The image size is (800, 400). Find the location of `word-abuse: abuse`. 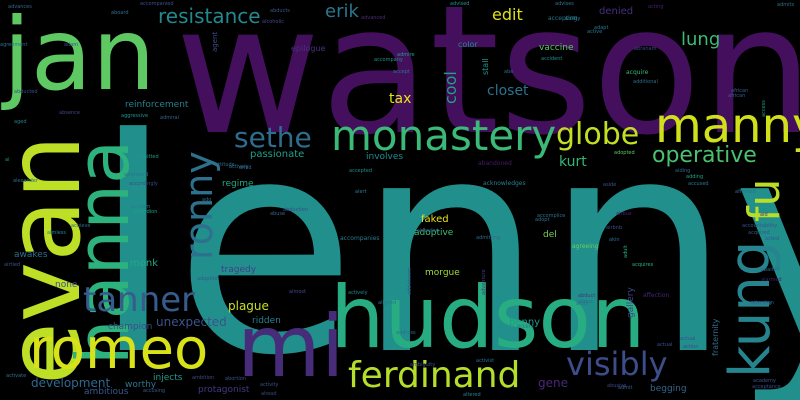

word-abuse: abuse is located at coordinates (278, 214).